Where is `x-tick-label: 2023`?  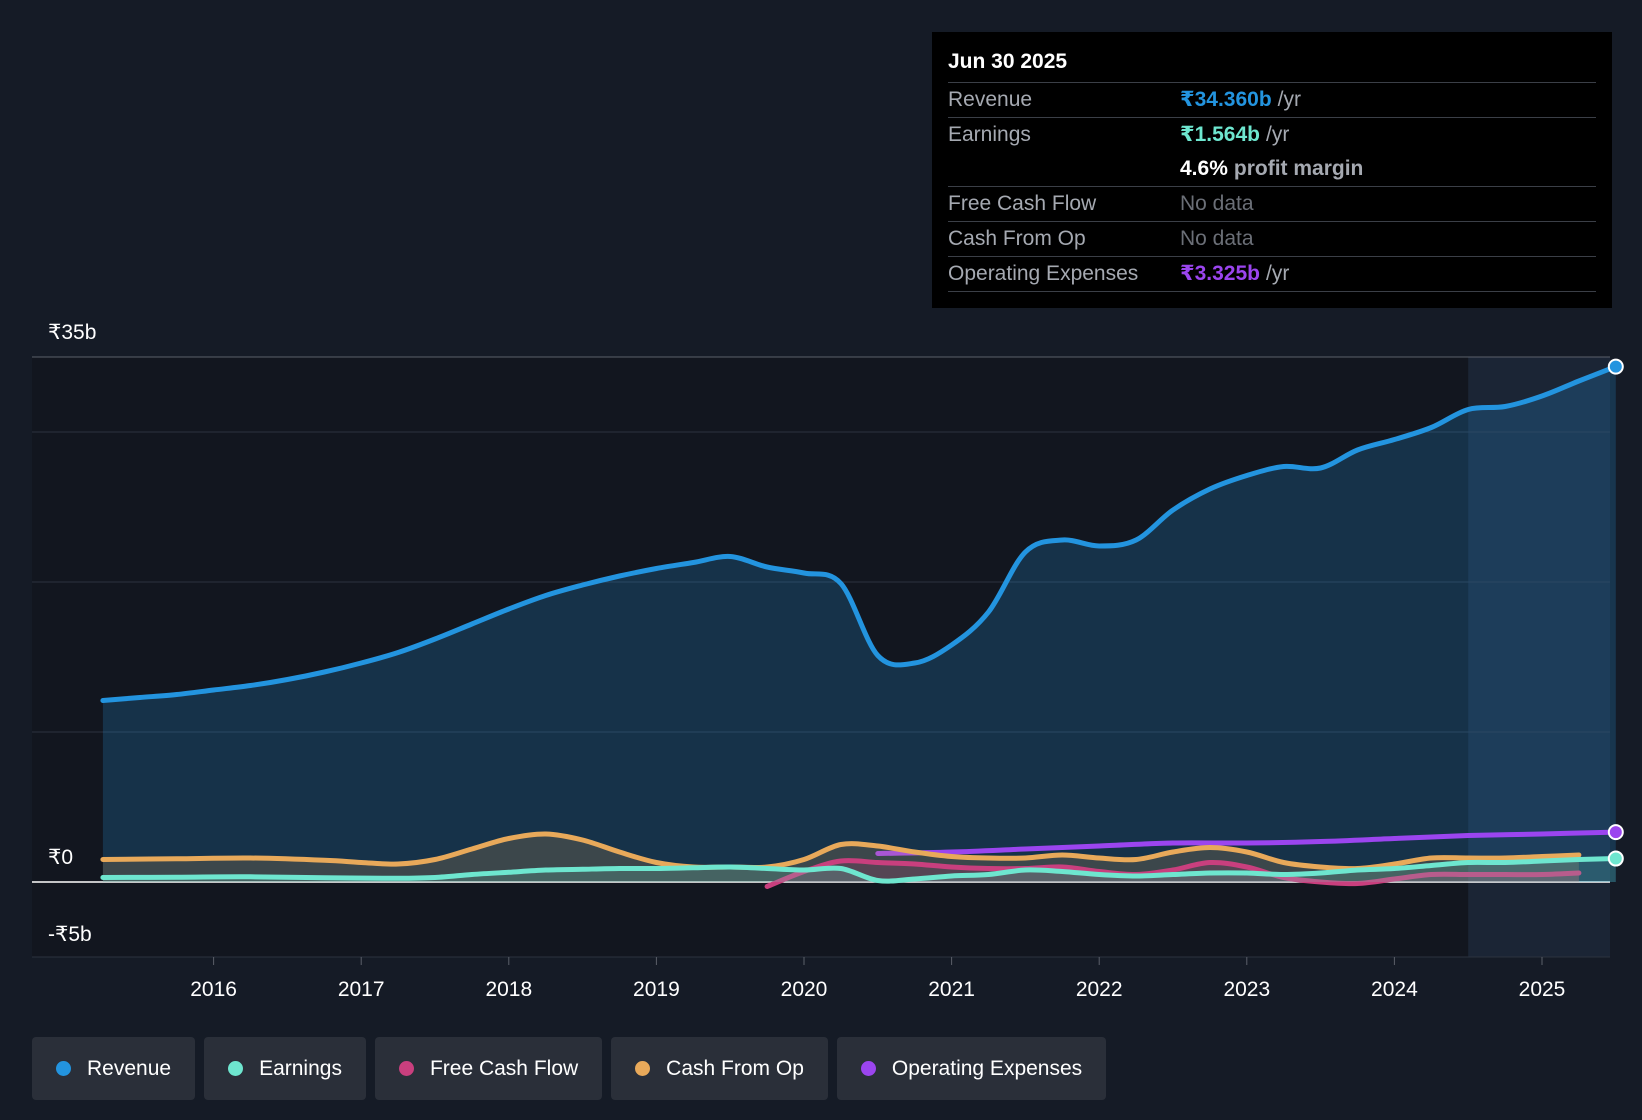 x-tick-label: 2023 is located at coordinates (1246, 989).